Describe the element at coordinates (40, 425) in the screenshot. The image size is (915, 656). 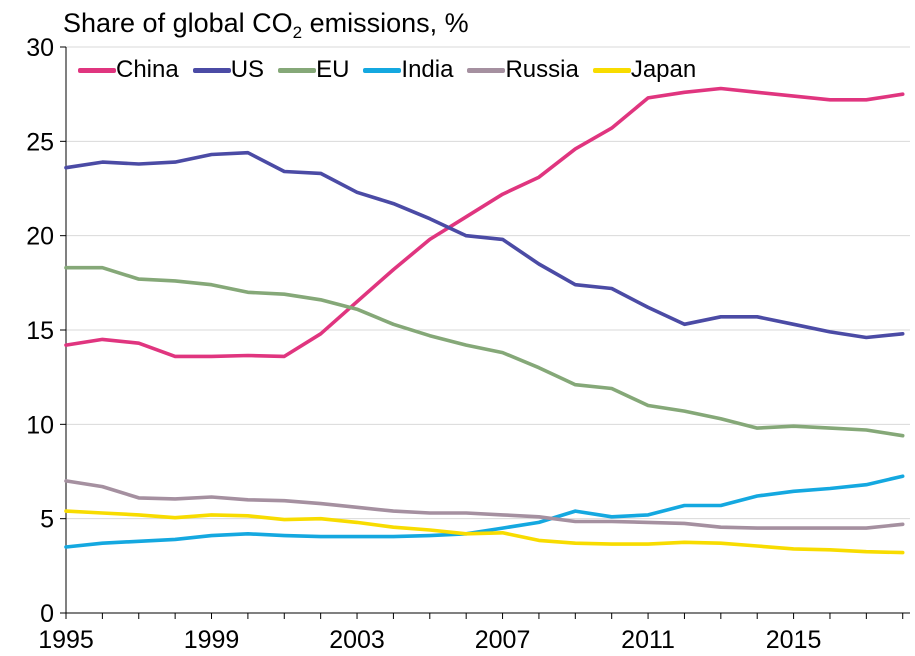
I see `y-tick-label-10: 10` at that location.